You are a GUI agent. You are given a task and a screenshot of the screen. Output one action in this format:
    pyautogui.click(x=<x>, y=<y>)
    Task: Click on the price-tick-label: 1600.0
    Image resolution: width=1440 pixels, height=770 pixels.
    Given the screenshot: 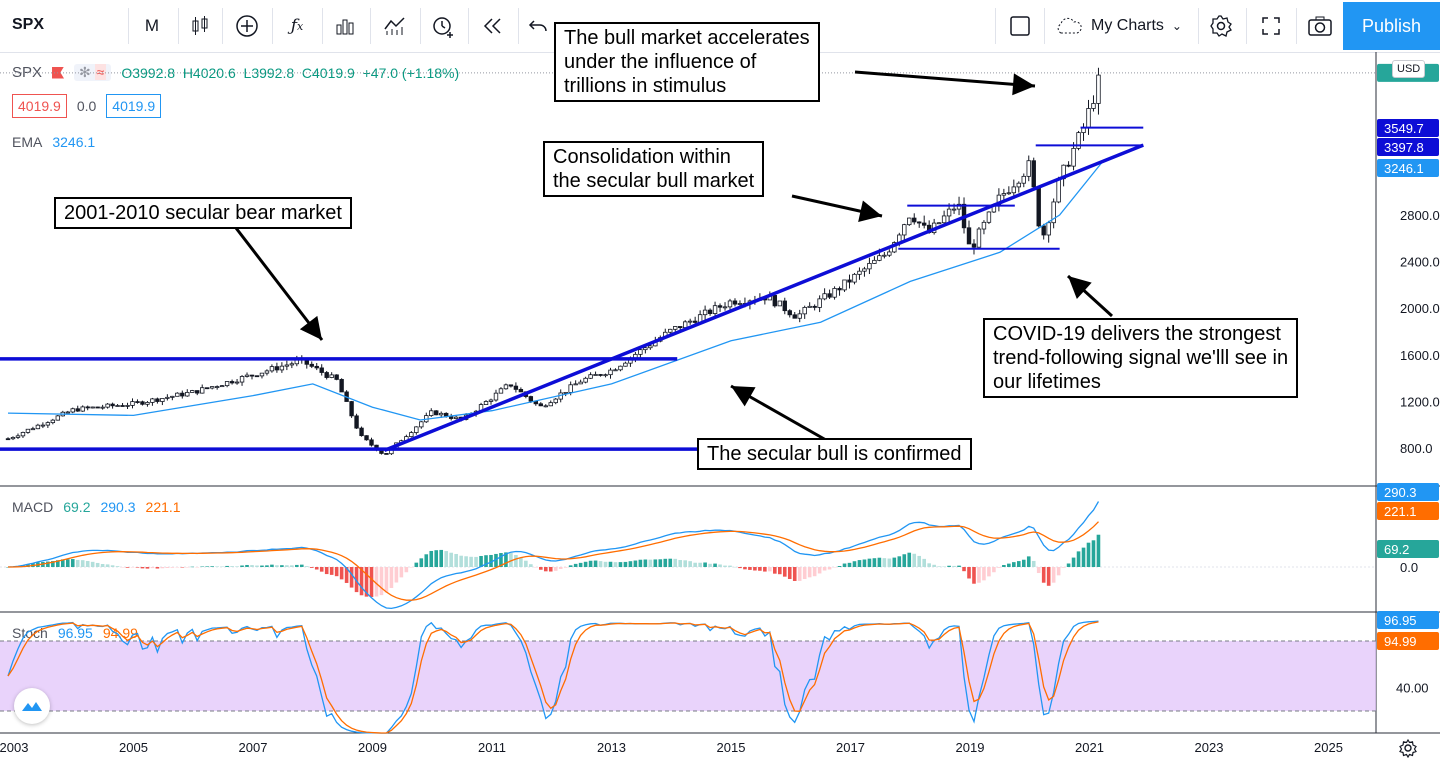 What is the action you would take?
    pyautogui.click(x=1420, y=355)
    